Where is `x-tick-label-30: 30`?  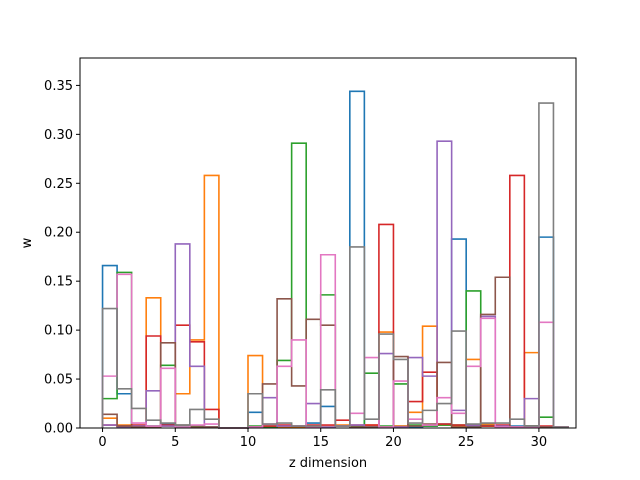
x-tick-label-30: 30 is located at coordinates (539, 442).